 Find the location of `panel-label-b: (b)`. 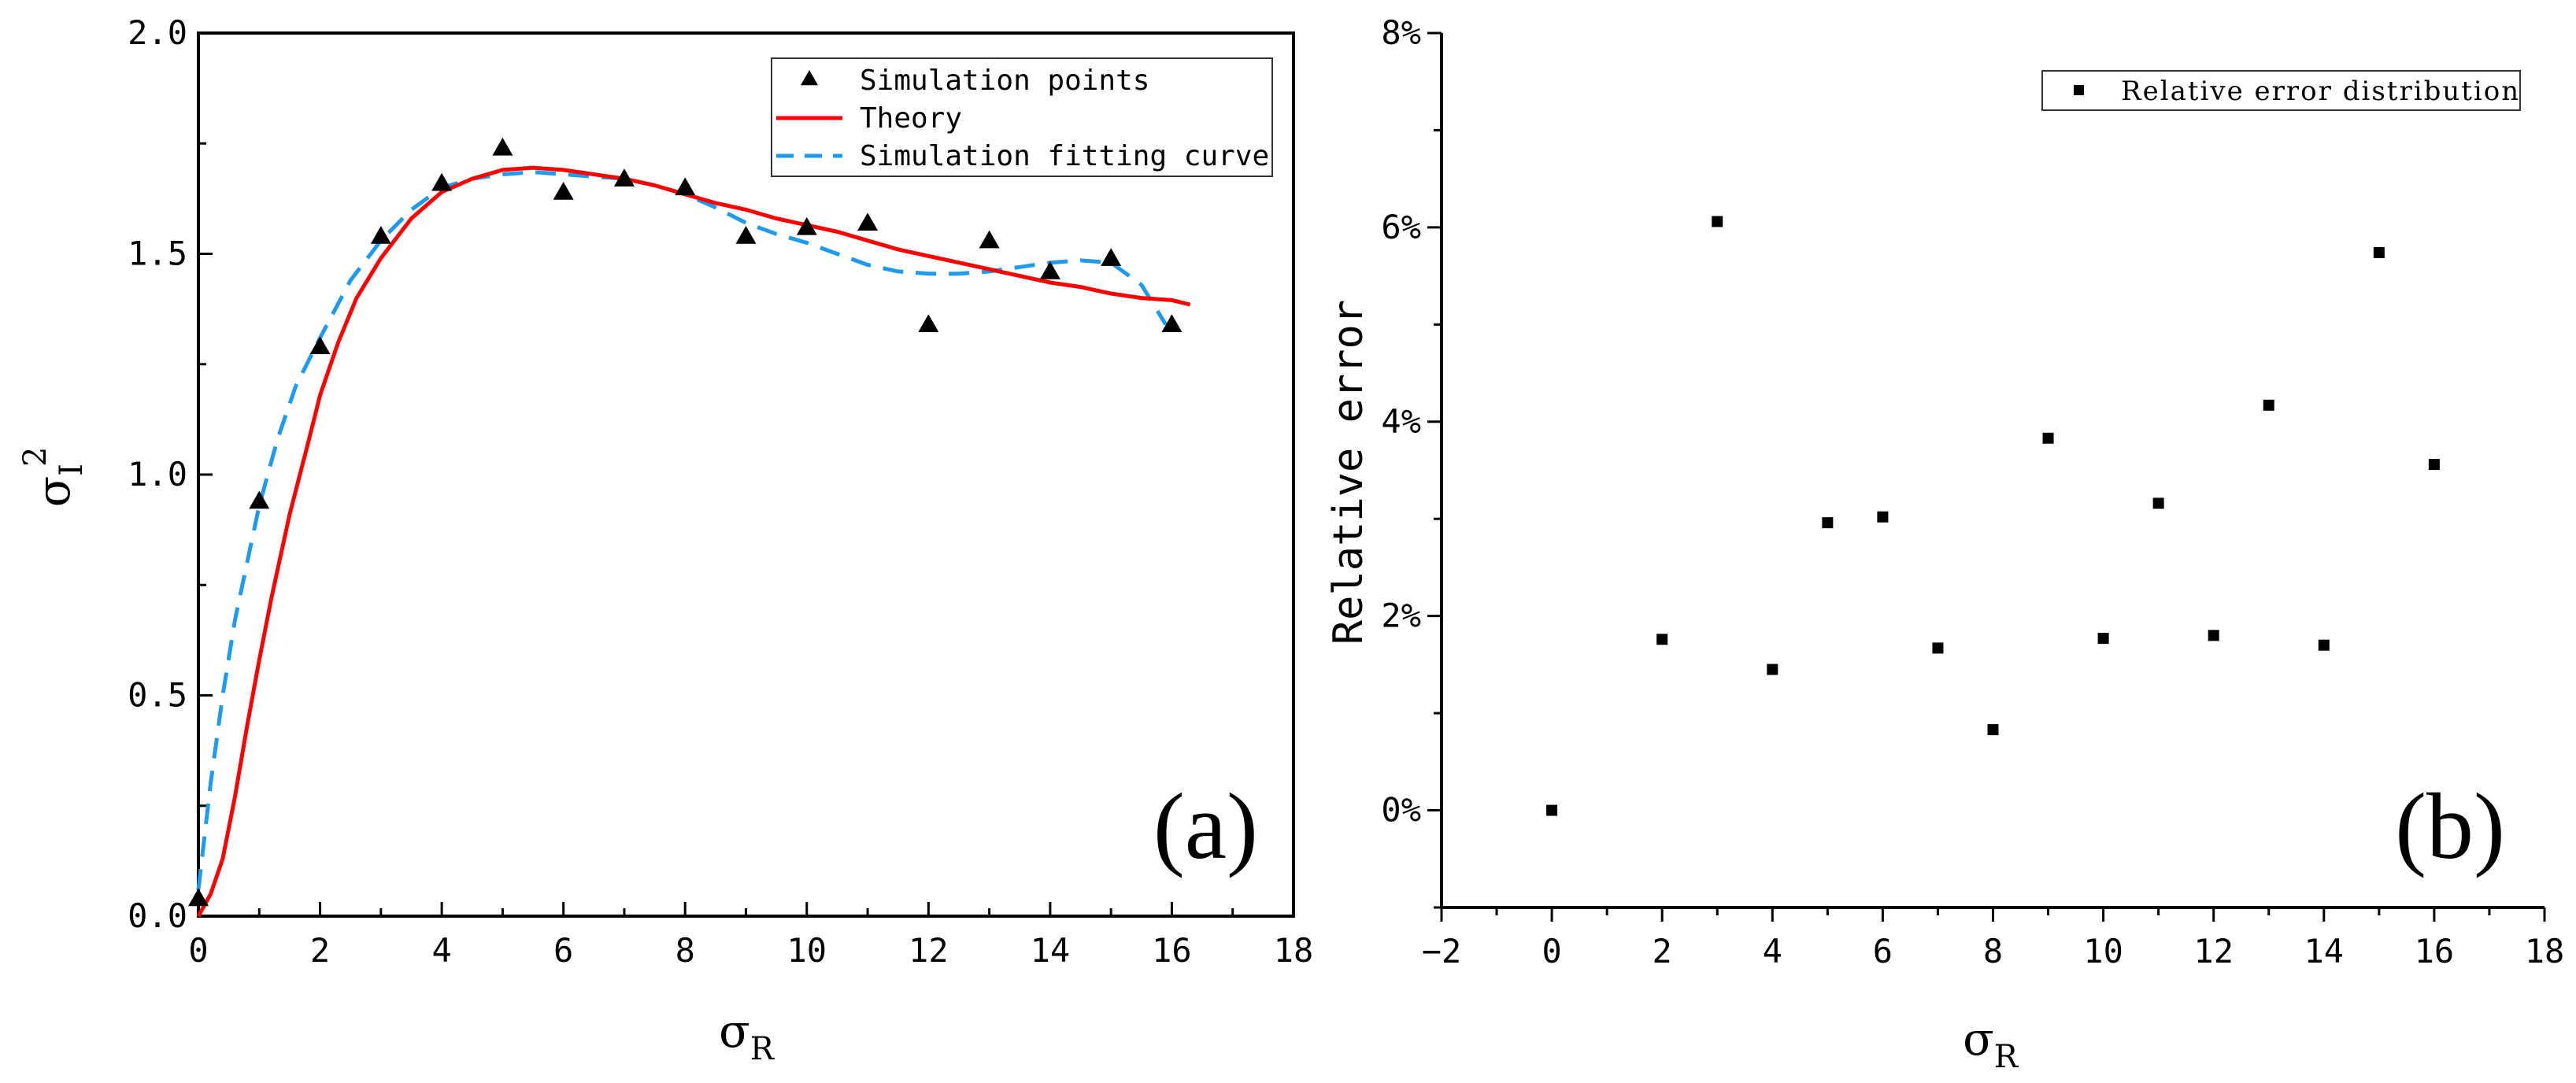

panel-label-b: (b) is located at coordinates (2450, 826).